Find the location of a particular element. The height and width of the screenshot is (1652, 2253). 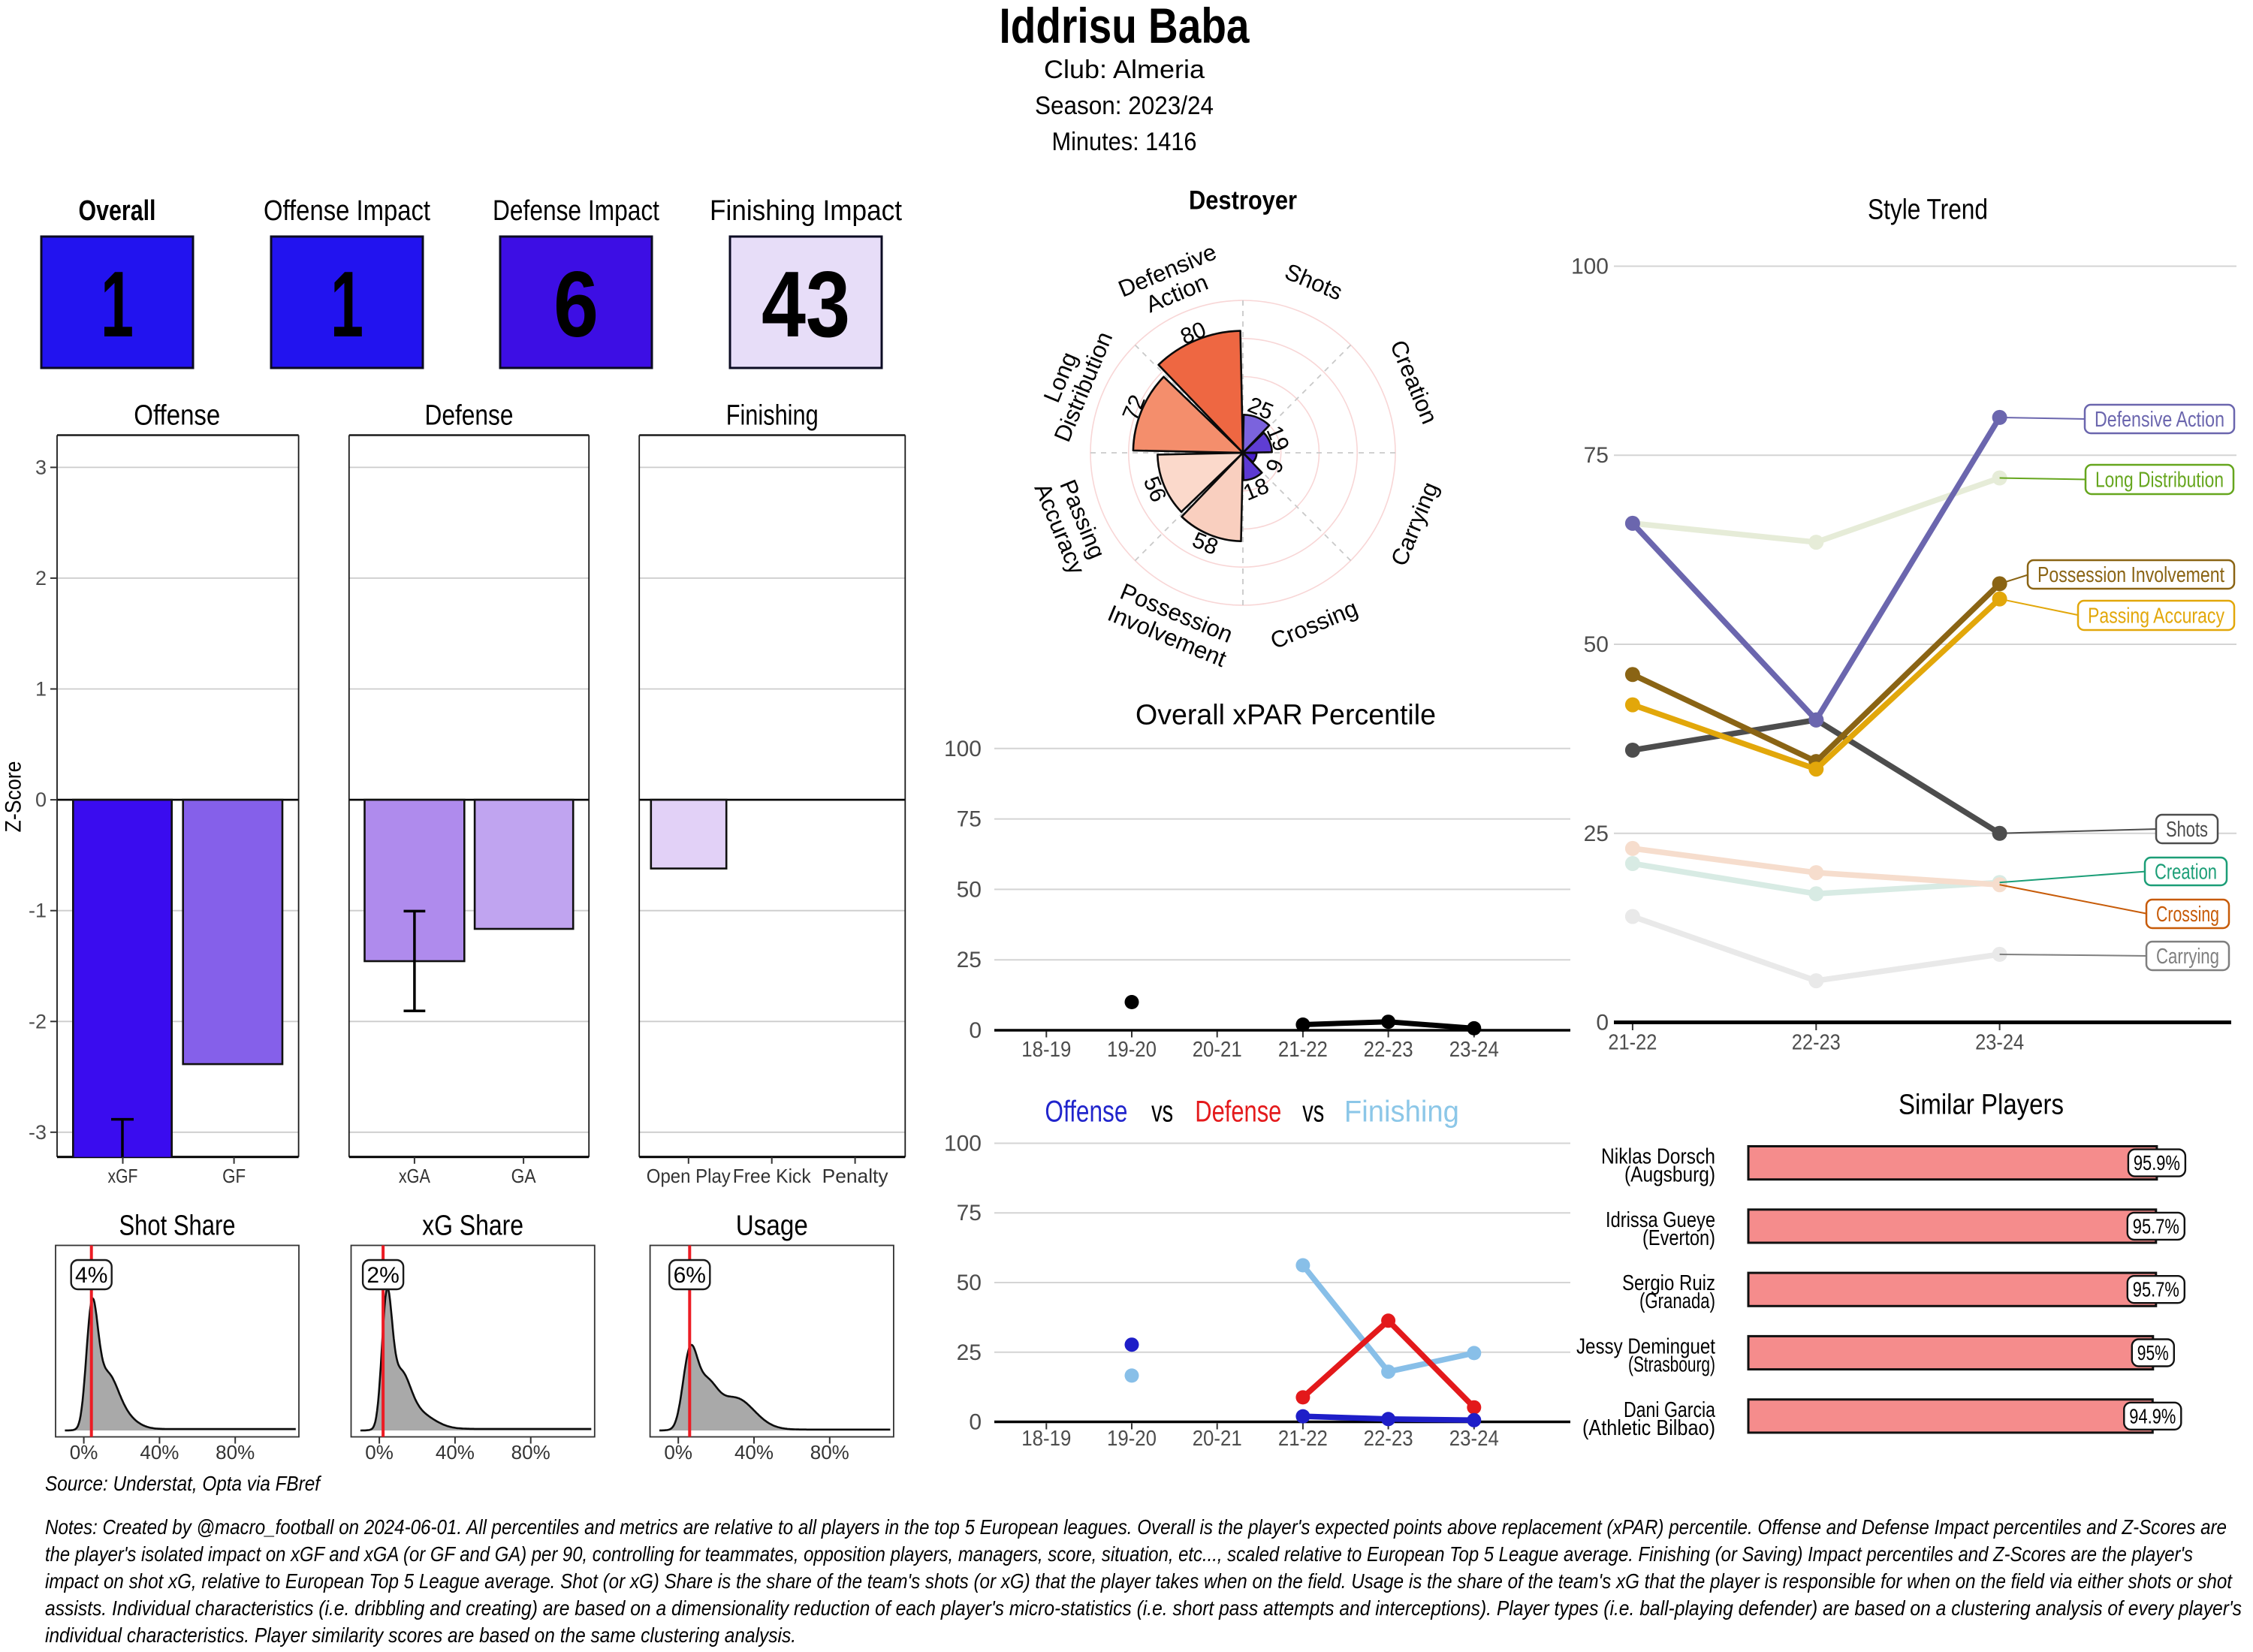

svg-text: DefensiveAction is located at coordinates (1171, 281).